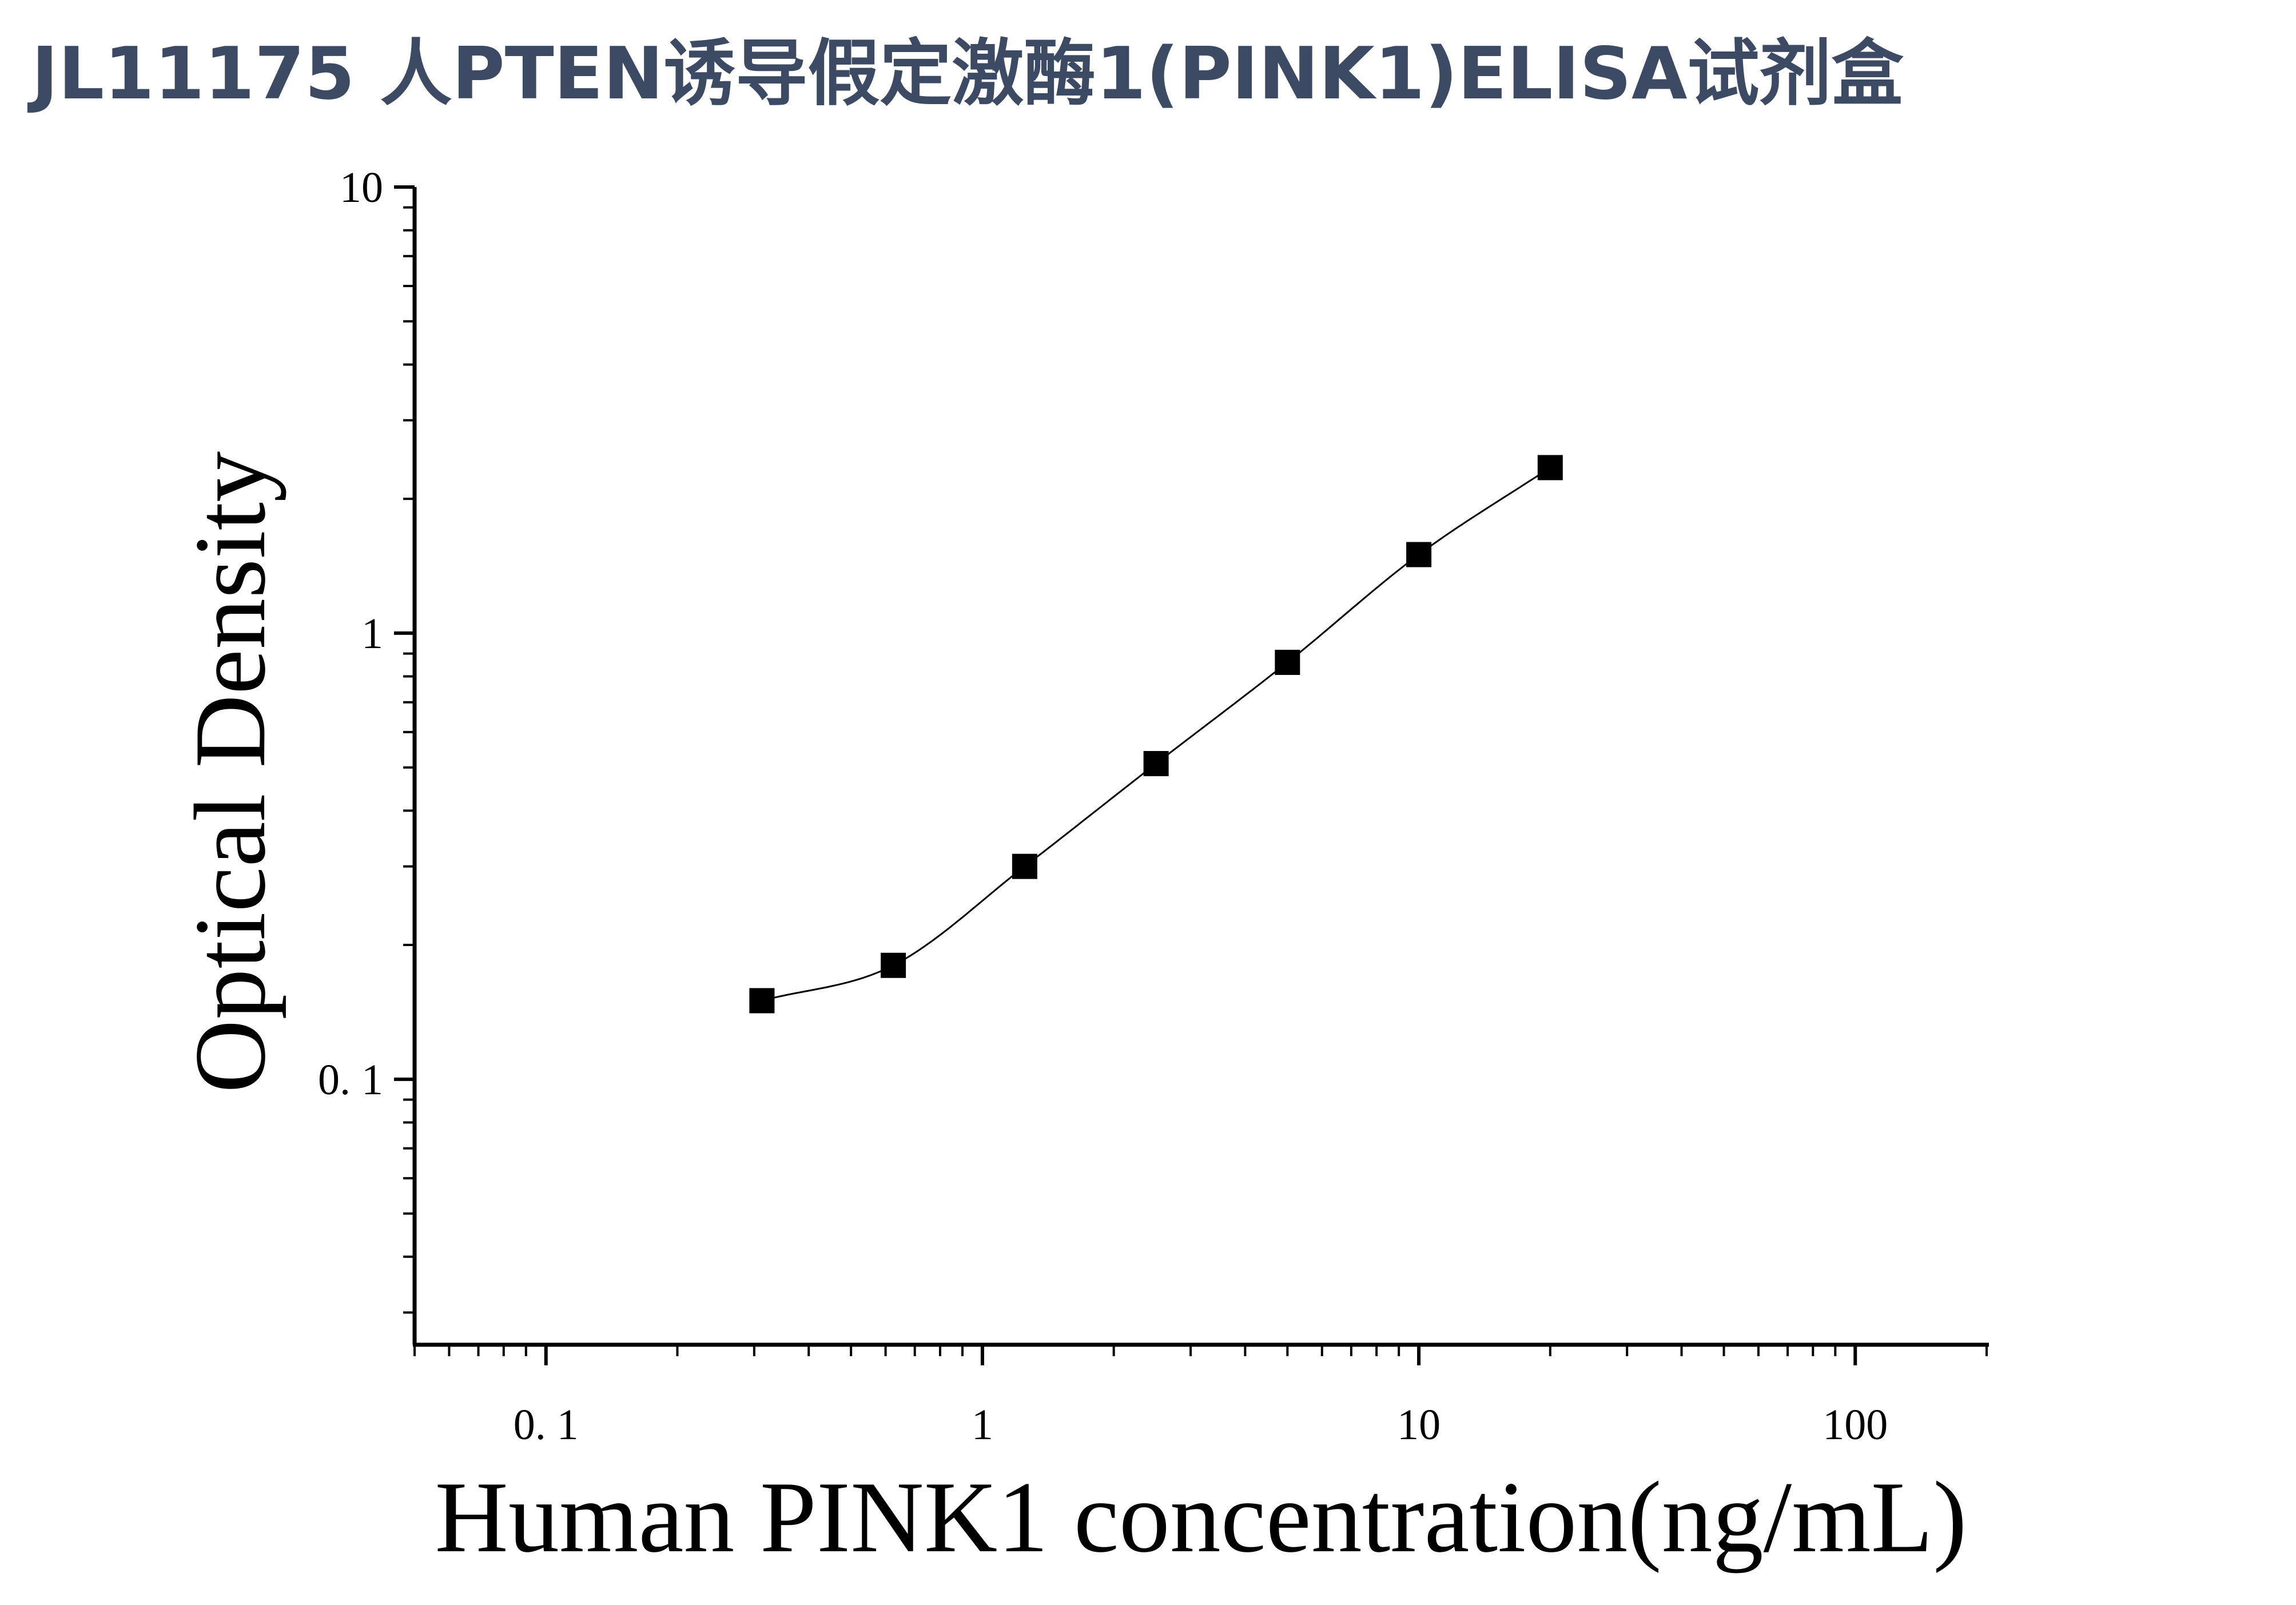 The image size is (2296, 1605). What do you see at coordinates (230, 772) in the screenshot?
I see `y-axis-title: Optical Density` at bounding box center [230, 772].